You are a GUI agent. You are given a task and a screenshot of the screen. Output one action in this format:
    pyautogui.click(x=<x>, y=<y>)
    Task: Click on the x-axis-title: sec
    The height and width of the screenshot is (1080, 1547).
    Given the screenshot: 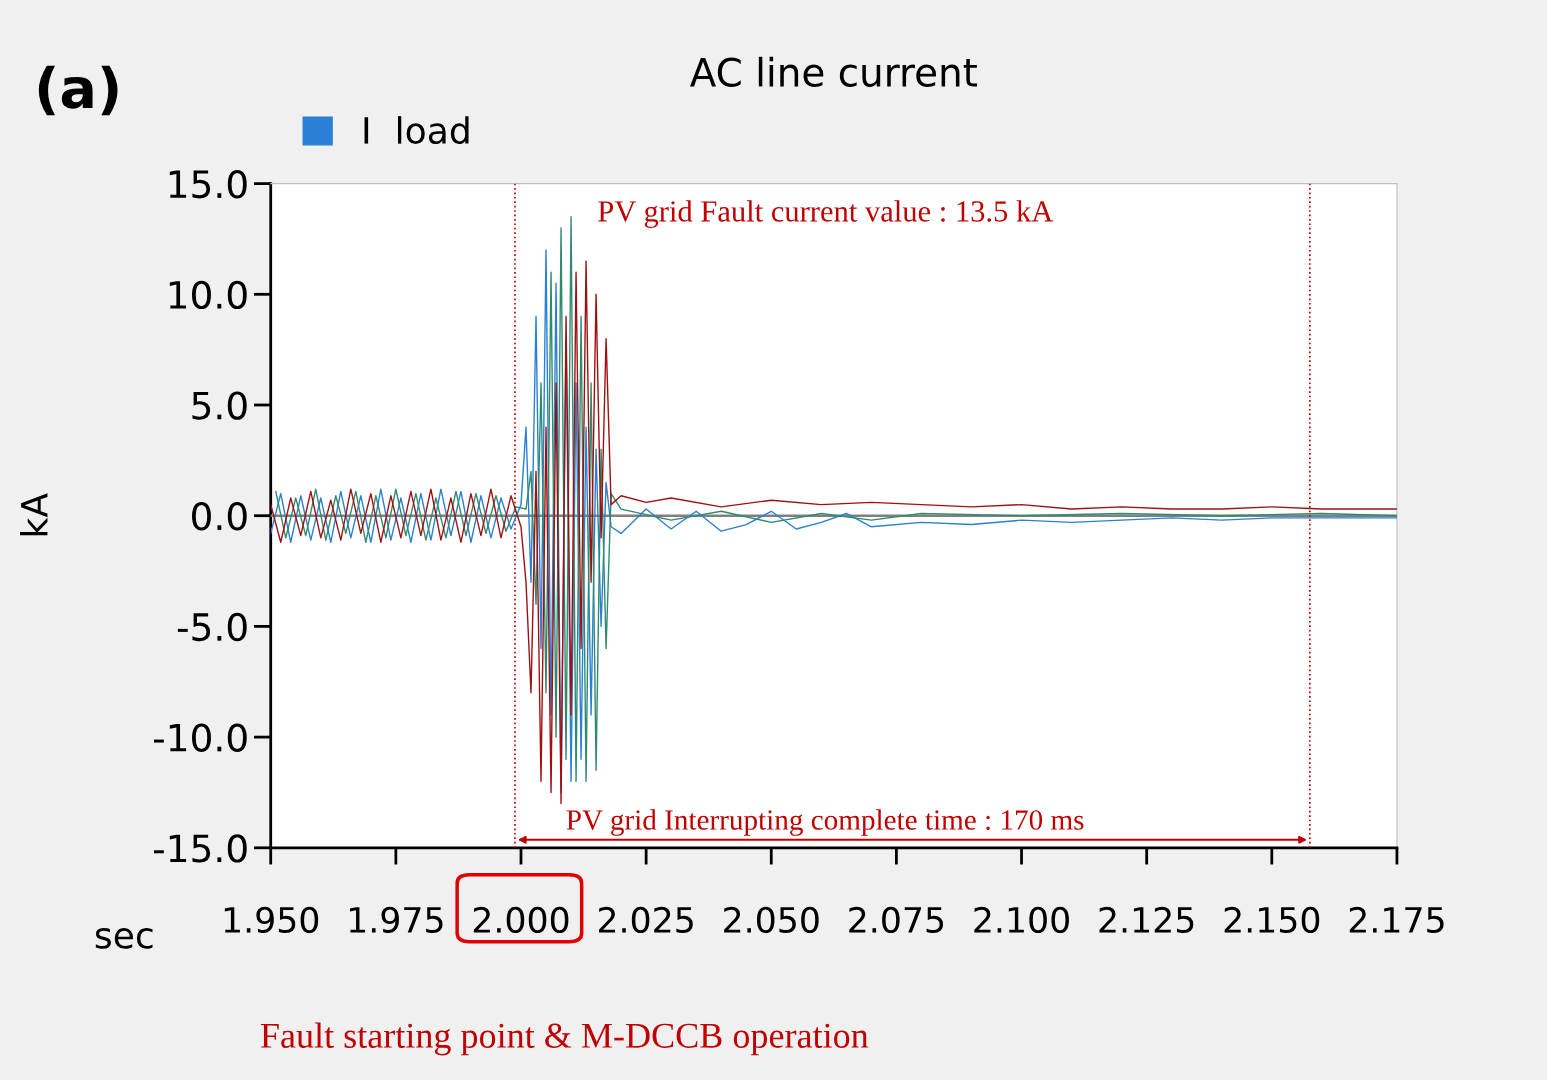 What is the action you would take?
    pyautogui.click(x=124, y=938)
    